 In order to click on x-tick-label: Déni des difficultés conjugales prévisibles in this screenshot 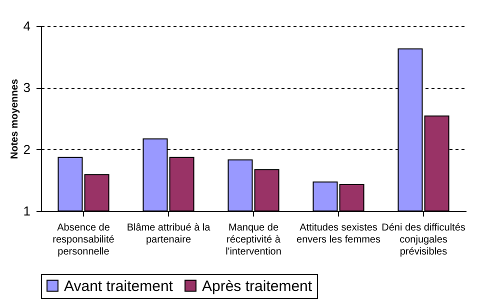, I will do `click(424, 240)`.